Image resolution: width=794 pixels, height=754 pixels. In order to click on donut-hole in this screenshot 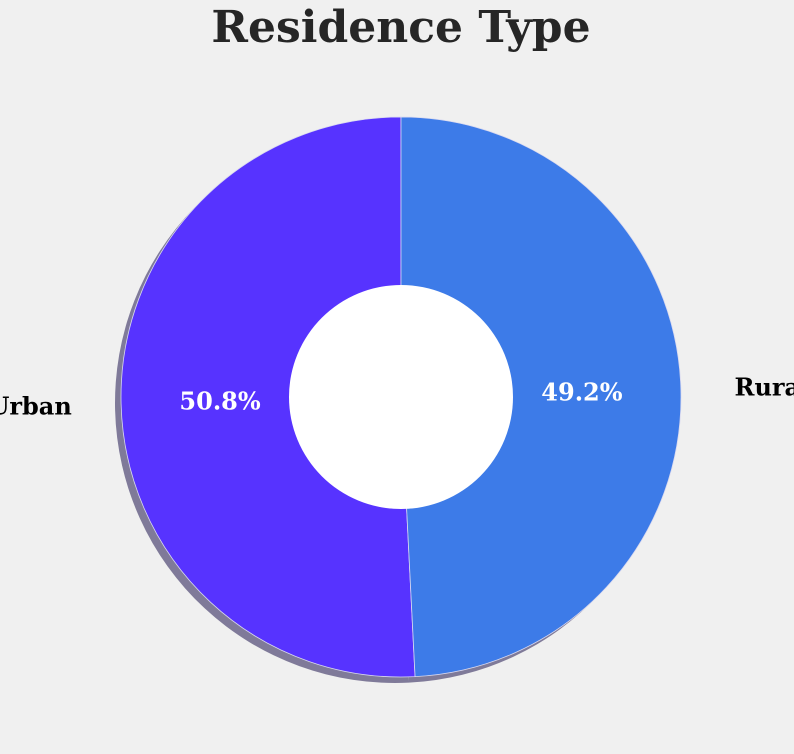, I will do `click(401, 397)`.